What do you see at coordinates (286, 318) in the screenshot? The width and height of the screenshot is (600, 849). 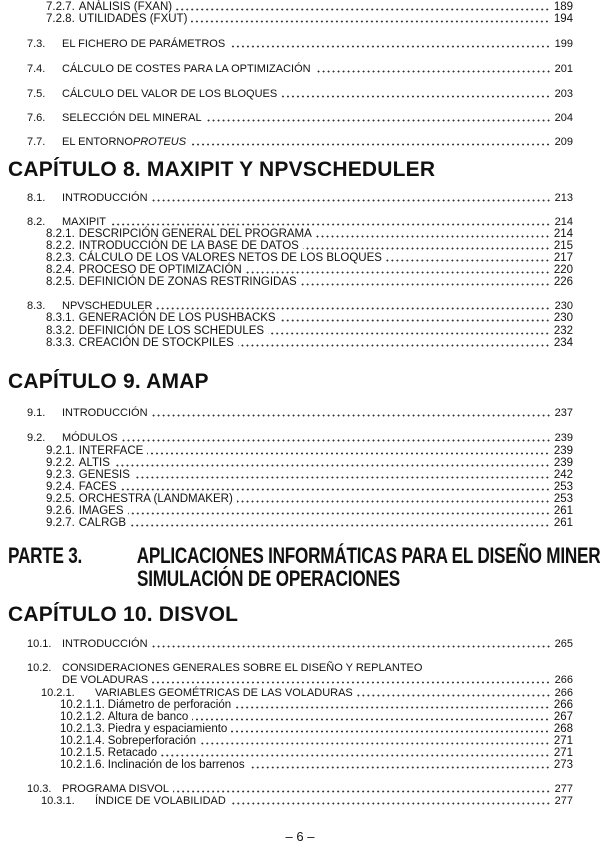 I see `toc-entry: 8.3.1. GENERACIÓN DE LOS PUSHBACKS 230` at bounding box center [286, 318].